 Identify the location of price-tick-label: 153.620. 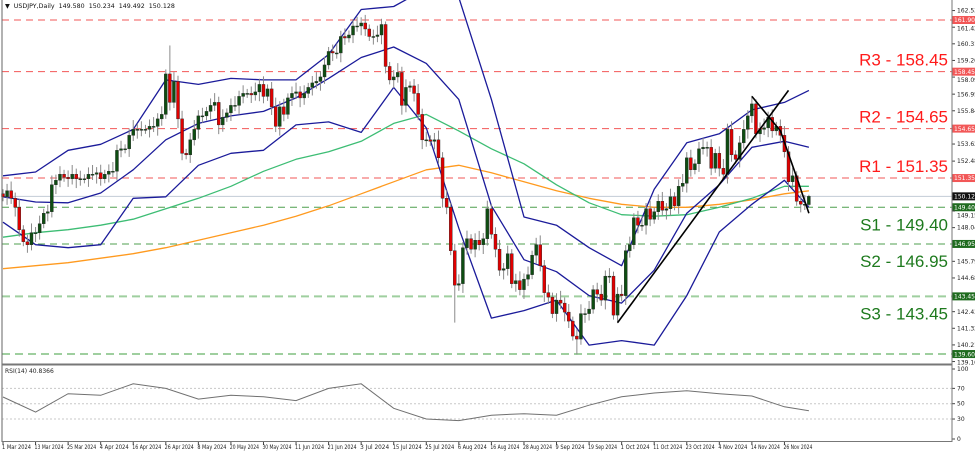
(966, 144).